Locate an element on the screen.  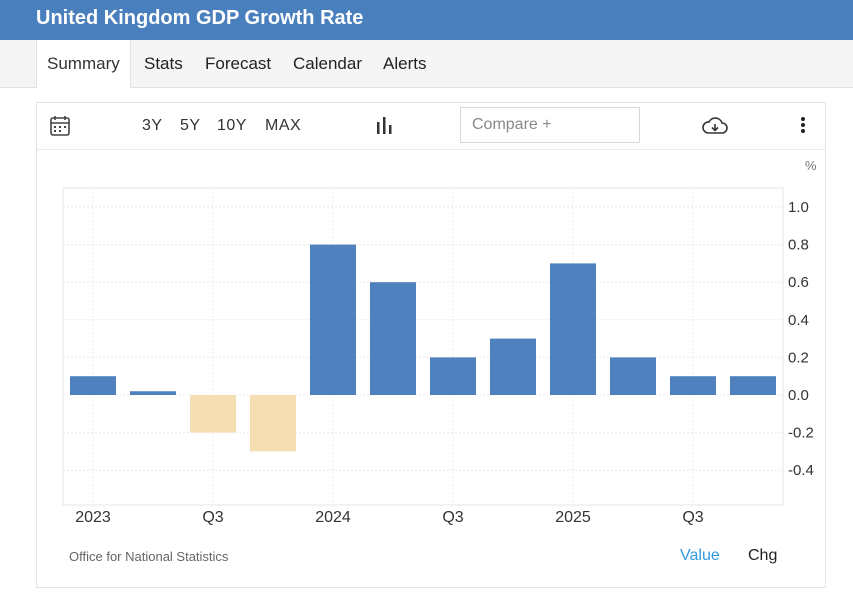
tab-forecast: Forecast is located at coordinates (238, 63).